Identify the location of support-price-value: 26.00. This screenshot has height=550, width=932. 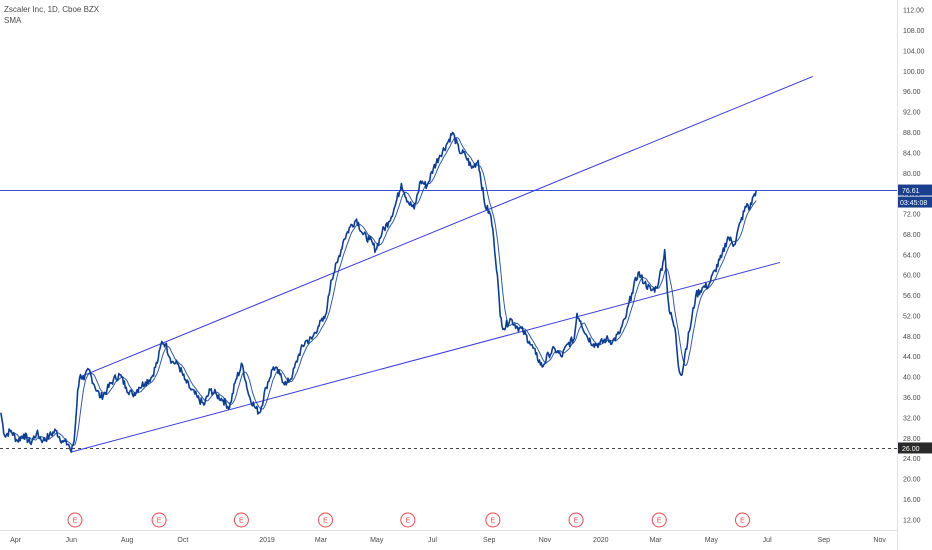
(911, 449).